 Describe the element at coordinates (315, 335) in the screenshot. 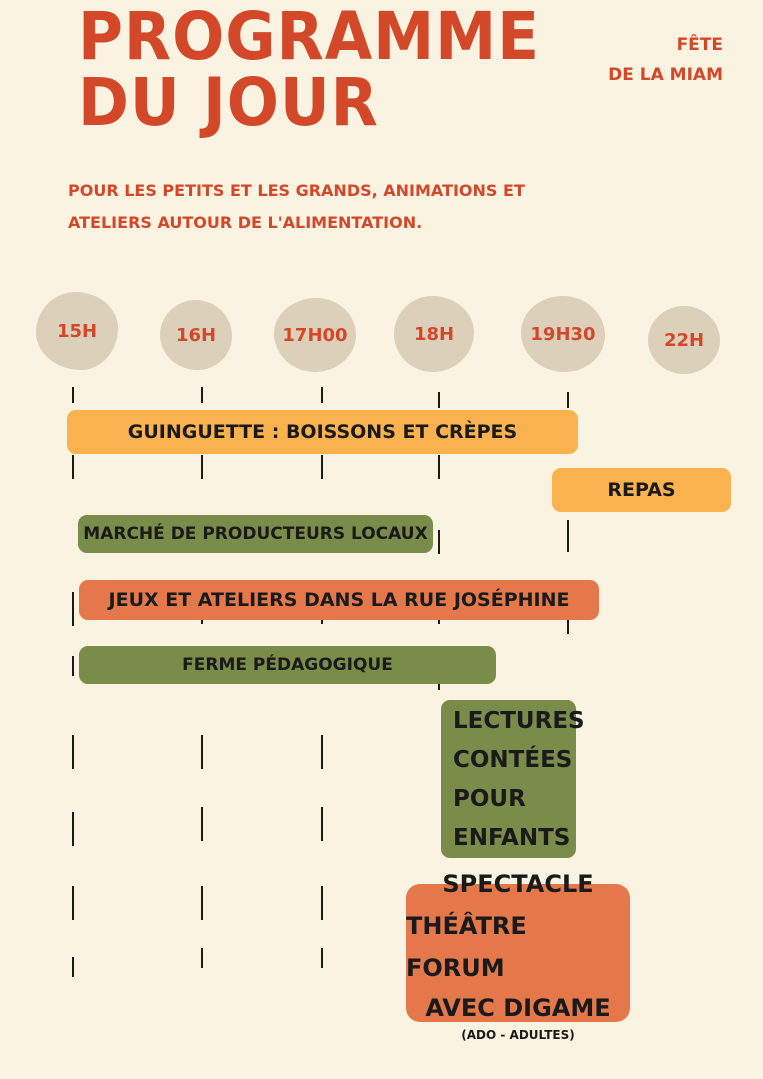

I see `hour-marker-17h00: 17H00` at that location.